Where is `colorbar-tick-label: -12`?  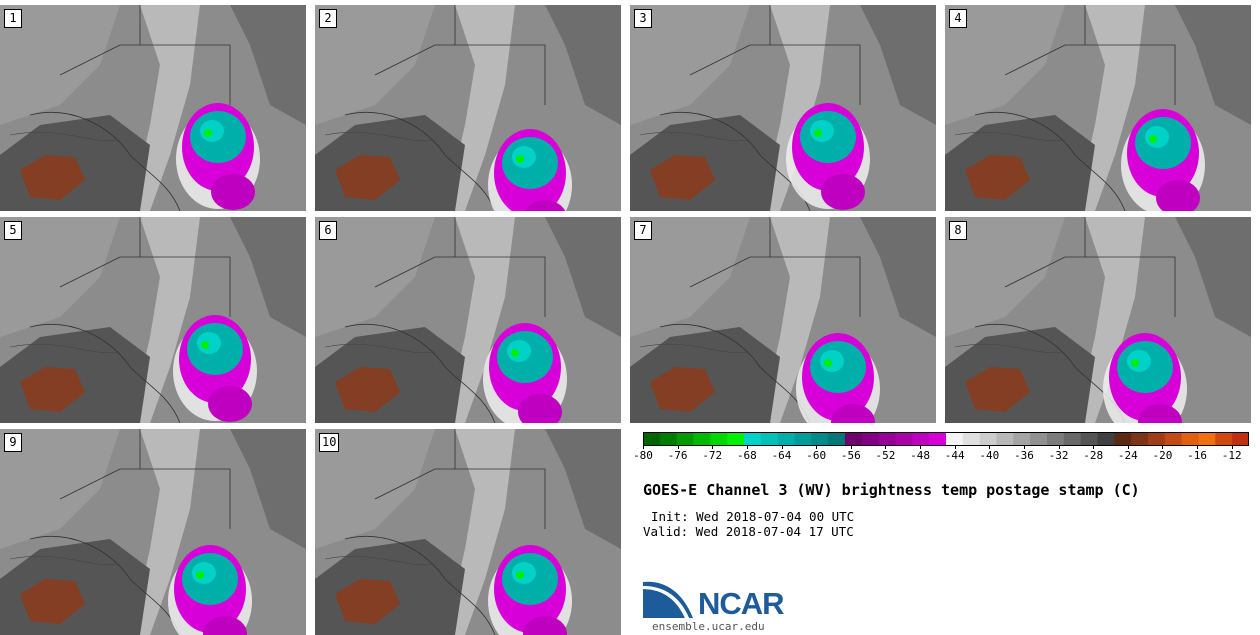
colorbar-tick-label: -12 is located at coordinates (1231, 455).